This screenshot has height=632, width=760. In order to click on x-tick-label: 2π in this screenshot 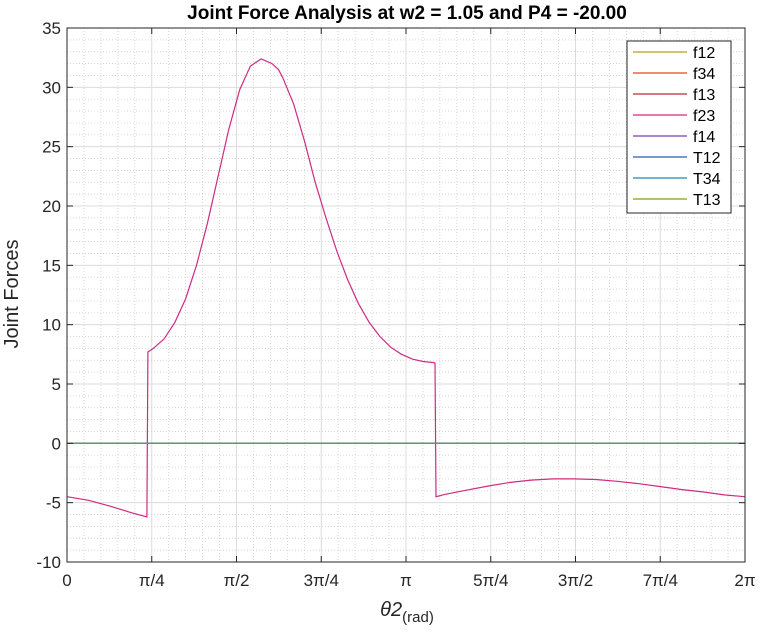, I will do `click(744, 580)`.